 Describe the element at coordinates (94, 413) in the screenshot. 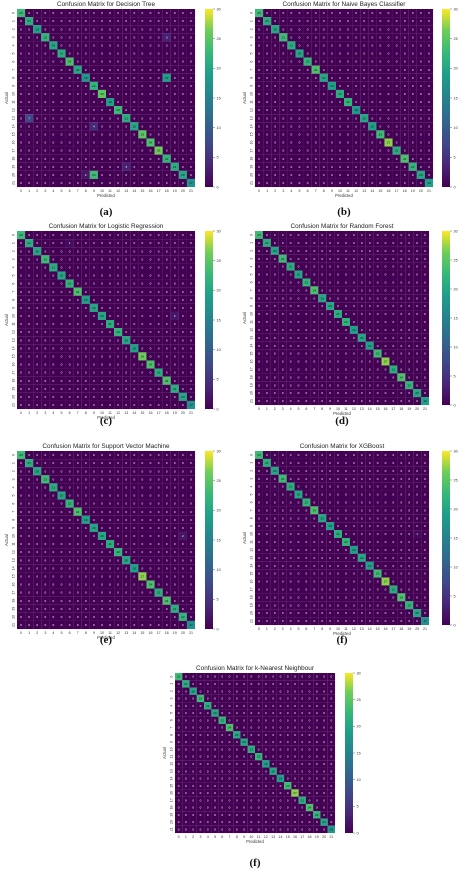

I see `x-tick-label: 9` at that location.